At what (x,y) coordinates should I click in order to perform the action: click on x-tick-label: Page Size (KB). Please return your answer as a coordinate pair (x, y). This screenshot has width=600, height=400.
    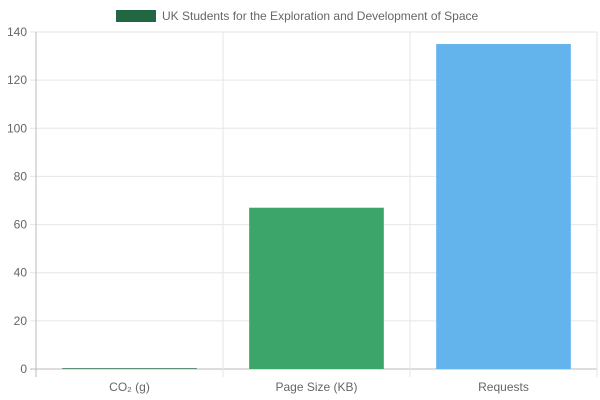
    Looking at the image, I should click on (316, 387).